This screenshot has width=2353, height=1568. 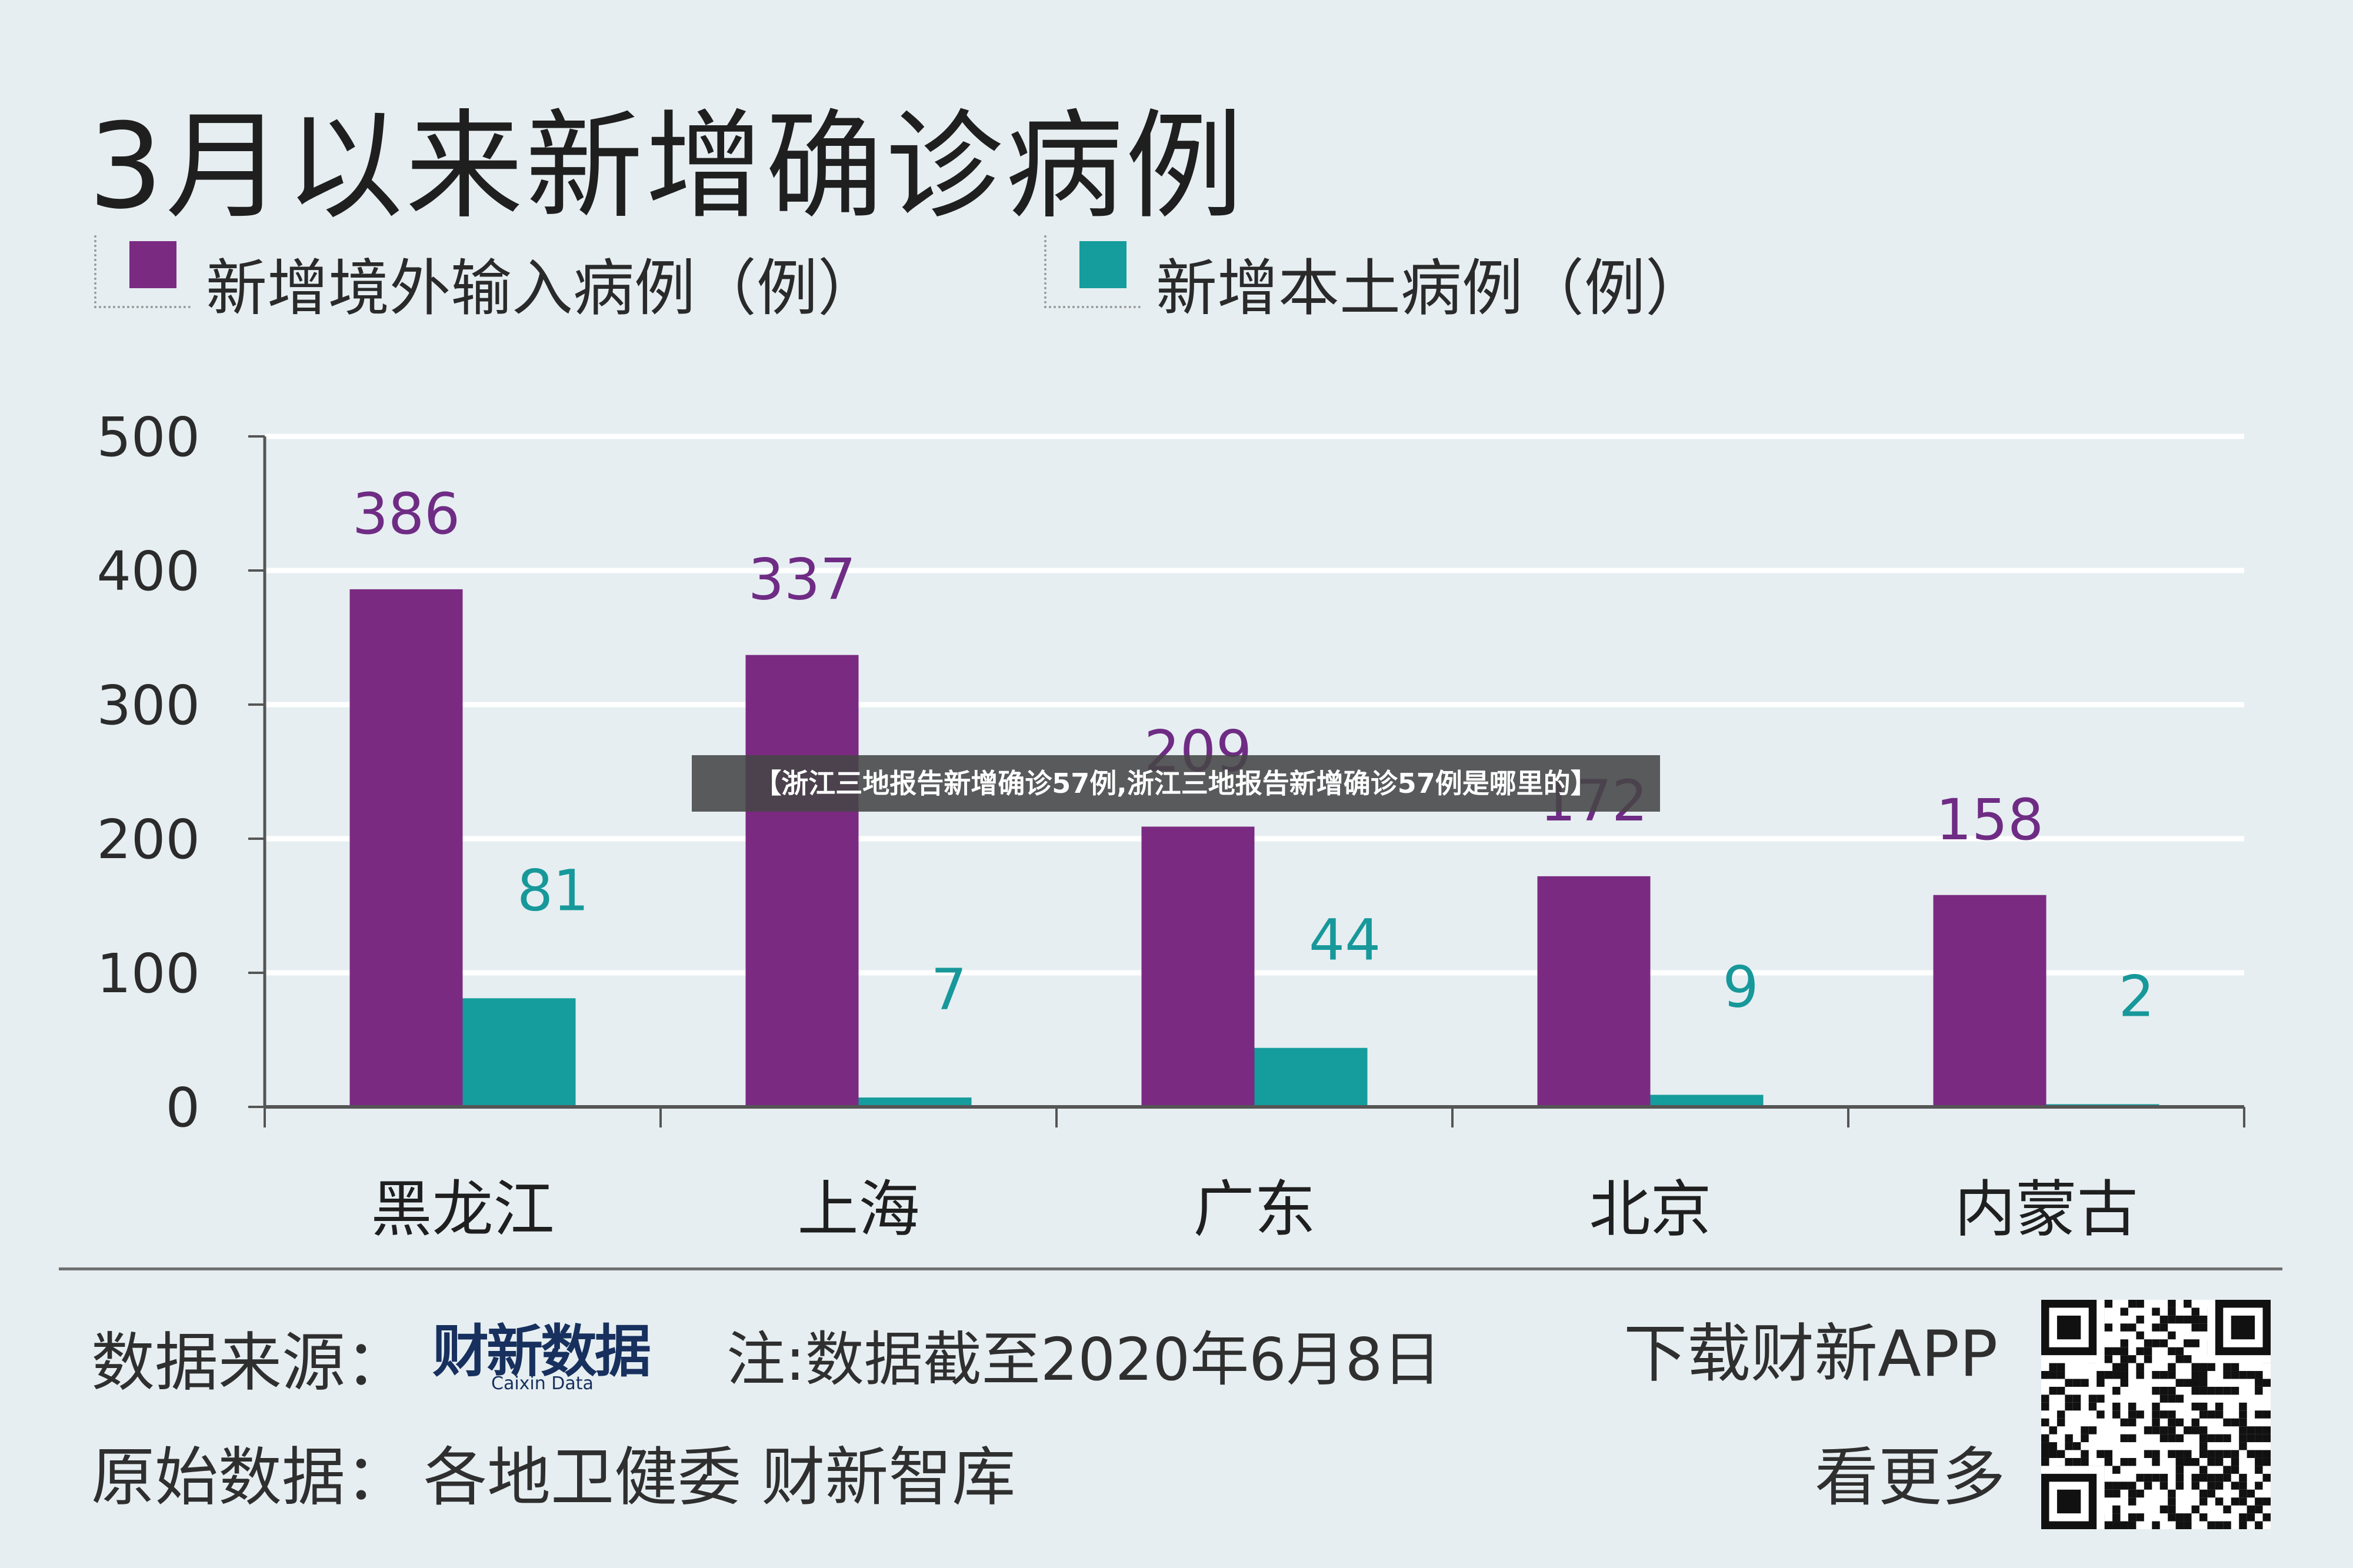 I want to click on x-category-label: 黑龙江, so click(x=462, y=1209).